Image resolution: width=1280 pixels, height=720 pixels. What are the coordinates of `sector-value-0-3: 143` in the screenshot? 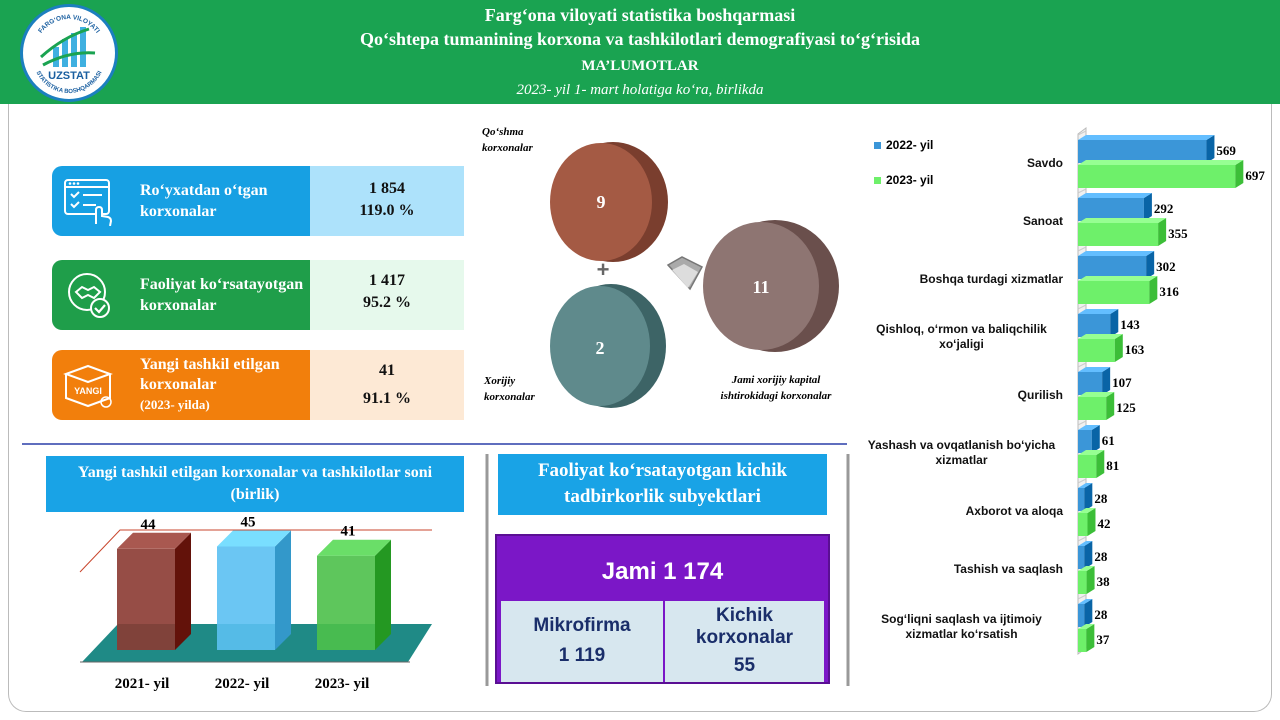 It's located at (1130, 324).